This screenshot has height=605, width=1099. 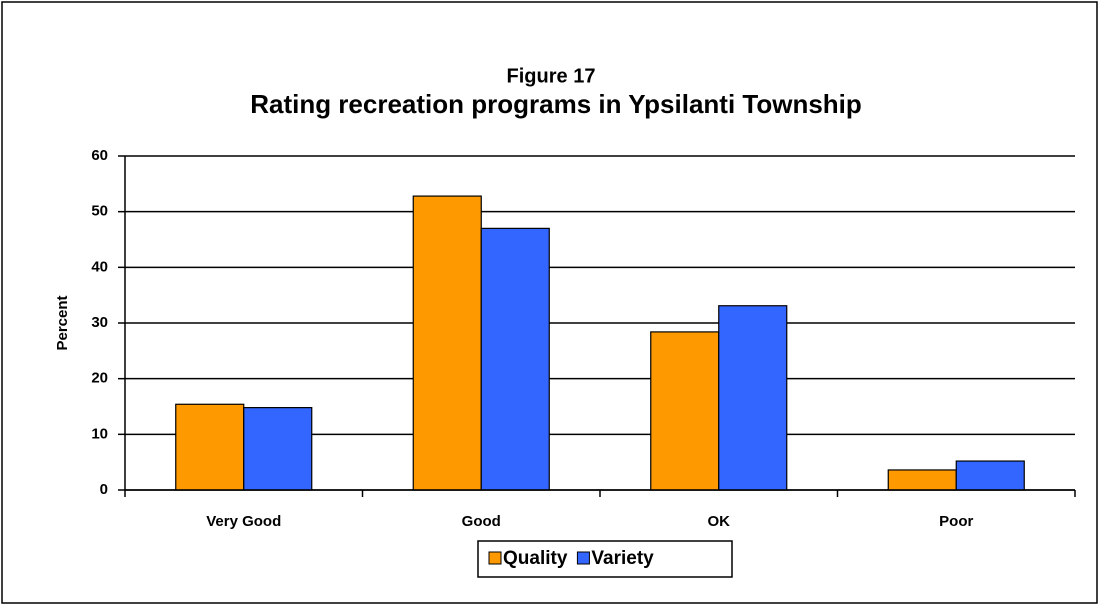 What do you see at coordinates (99, 433) in the screenshot?
I see `y-tick-label: 10` at bounding box center [99, 433].